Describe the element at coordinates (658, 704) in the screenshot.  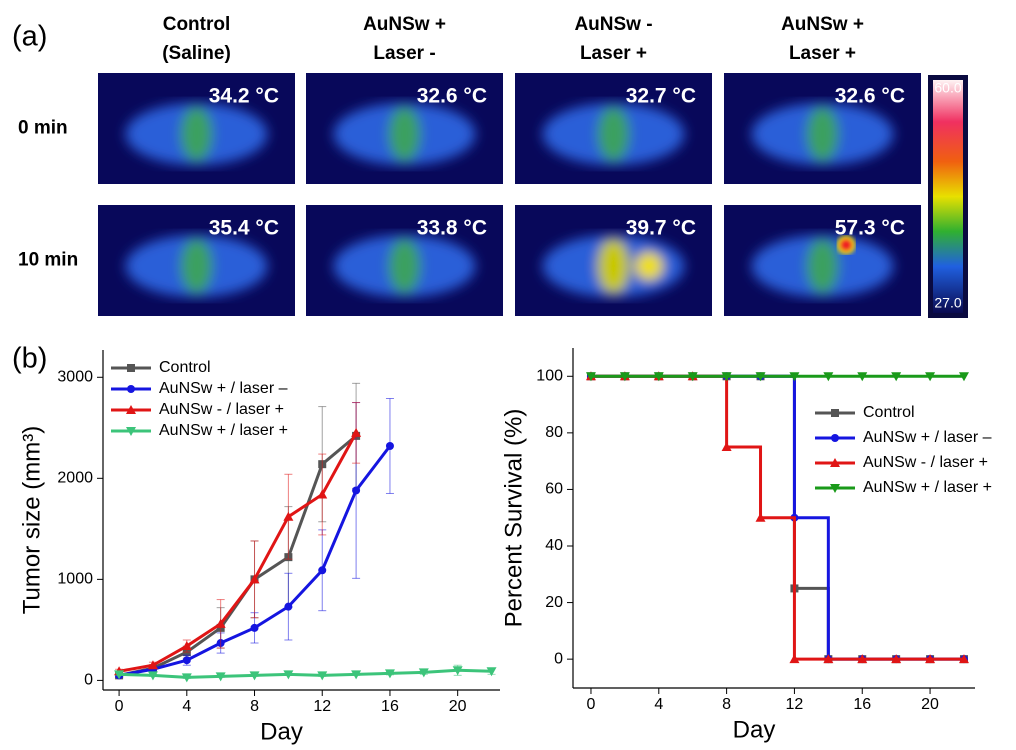
I see `x-tick-label: 4` at that location.